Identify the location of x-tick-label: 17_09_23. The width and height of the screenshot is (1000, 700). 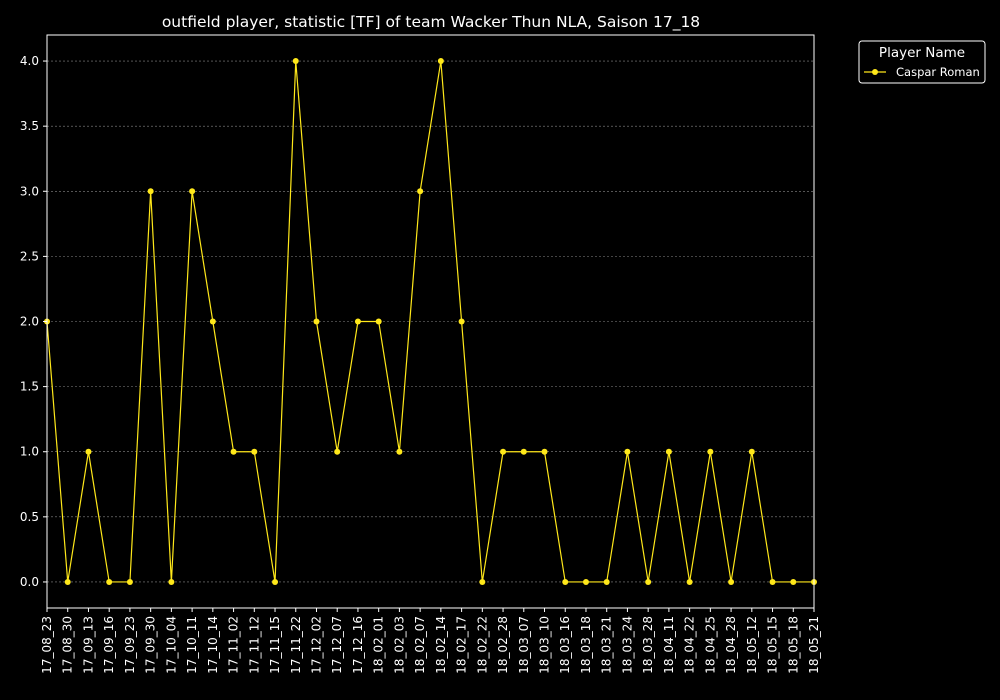
(130, 645).